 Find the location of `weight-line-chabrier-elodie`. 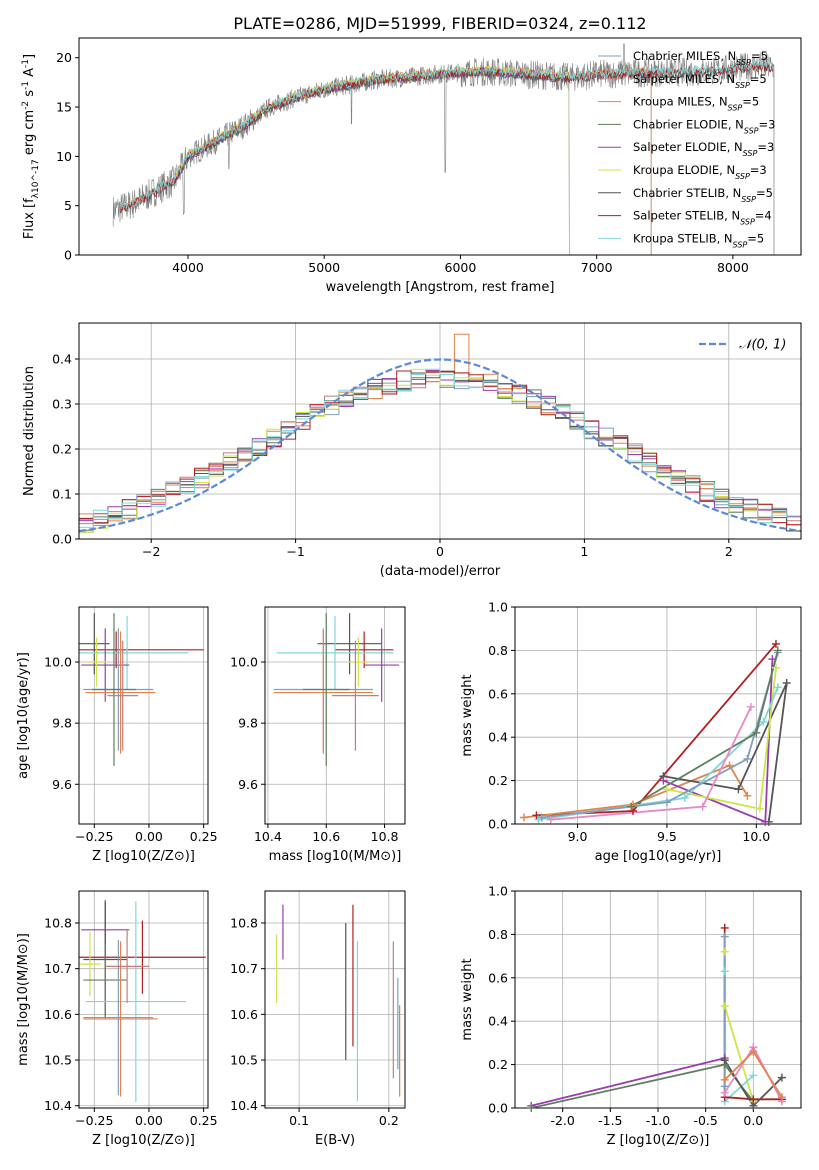

weight-line-chabrier-elodie is located at coordinates (643, 1085).